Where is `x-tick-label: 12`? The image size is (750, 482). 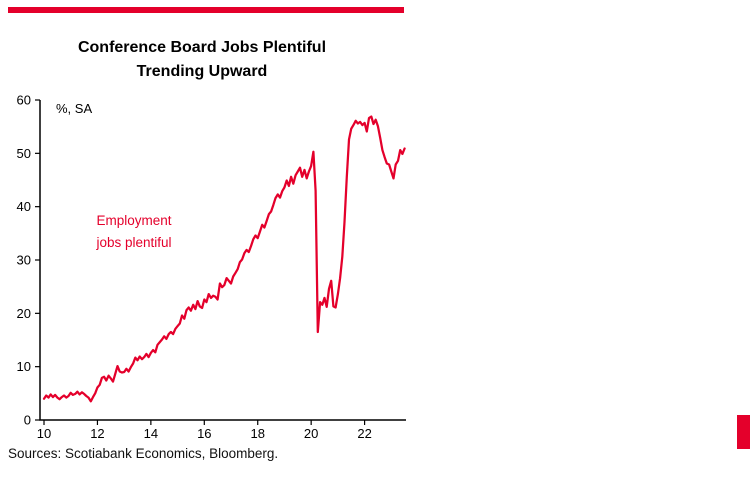
x-tick-label: 12 is located at coordinates (97, 433).